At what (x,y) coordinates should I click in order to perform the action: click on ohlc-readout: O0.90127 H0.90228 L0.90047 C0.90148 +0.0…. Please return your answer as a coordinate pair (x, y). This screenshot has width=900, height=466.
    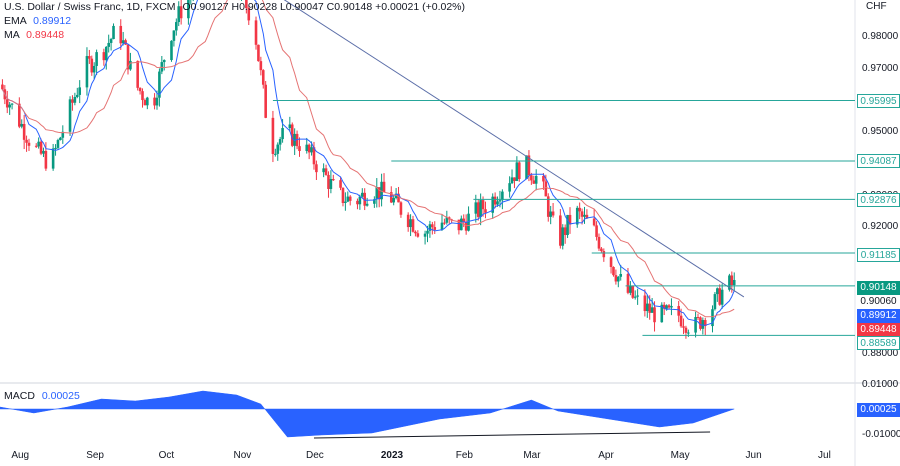
    Looking at the image, I should click on (324, 7).